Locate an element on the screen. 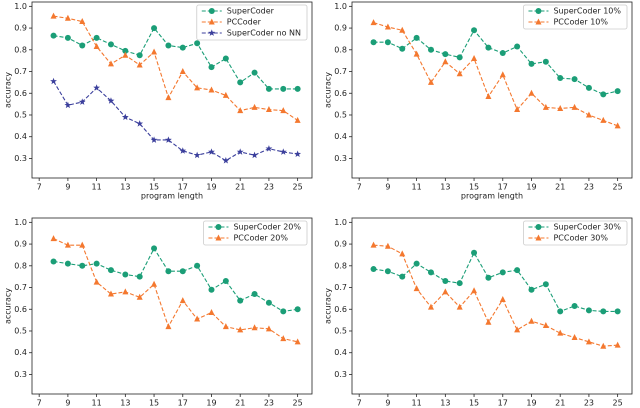 The image size is (640, 408). y-tick-label: 0.9 is located at coordinates (20, 244).